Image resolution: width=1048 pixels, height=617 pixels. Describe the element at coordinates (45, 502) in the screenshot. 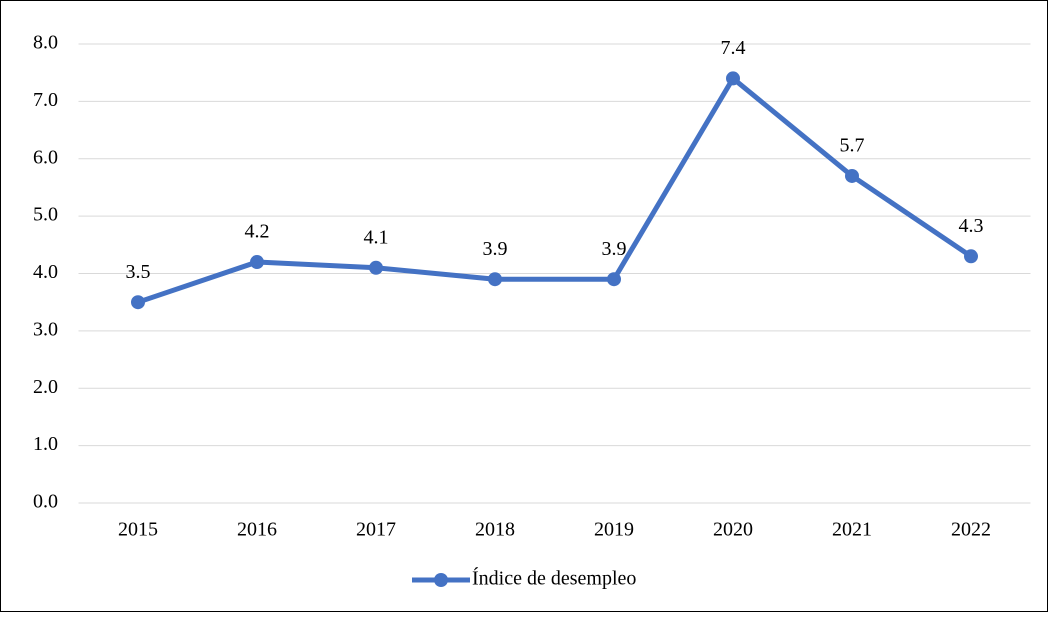

I see `y-tick-label: 0.0` at that location.